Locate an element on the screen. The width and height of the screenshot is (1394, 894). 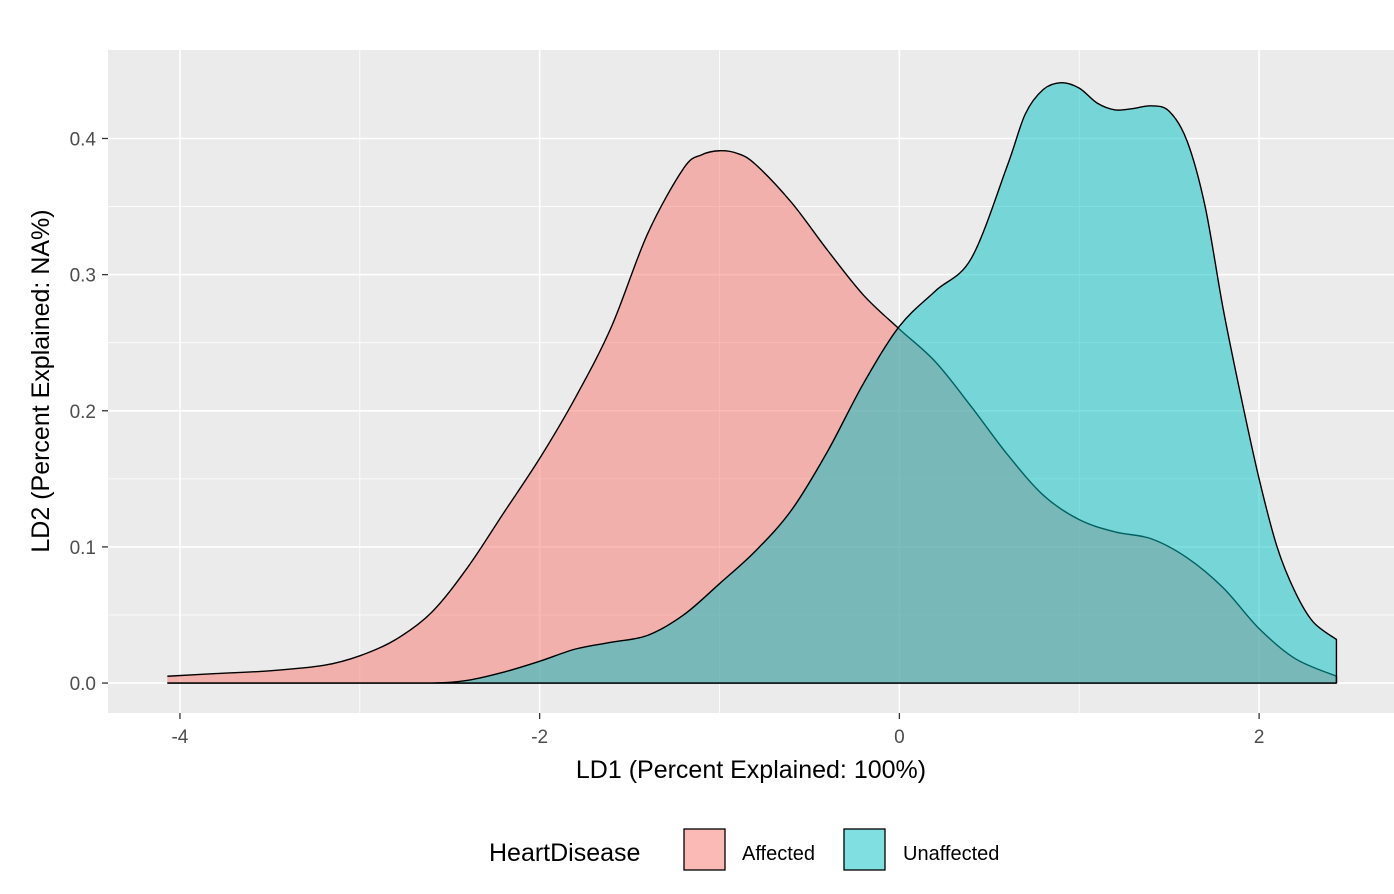
y-axis-title: LD2 (Percent Explained: NA%) is located at coordinates (41, 380).